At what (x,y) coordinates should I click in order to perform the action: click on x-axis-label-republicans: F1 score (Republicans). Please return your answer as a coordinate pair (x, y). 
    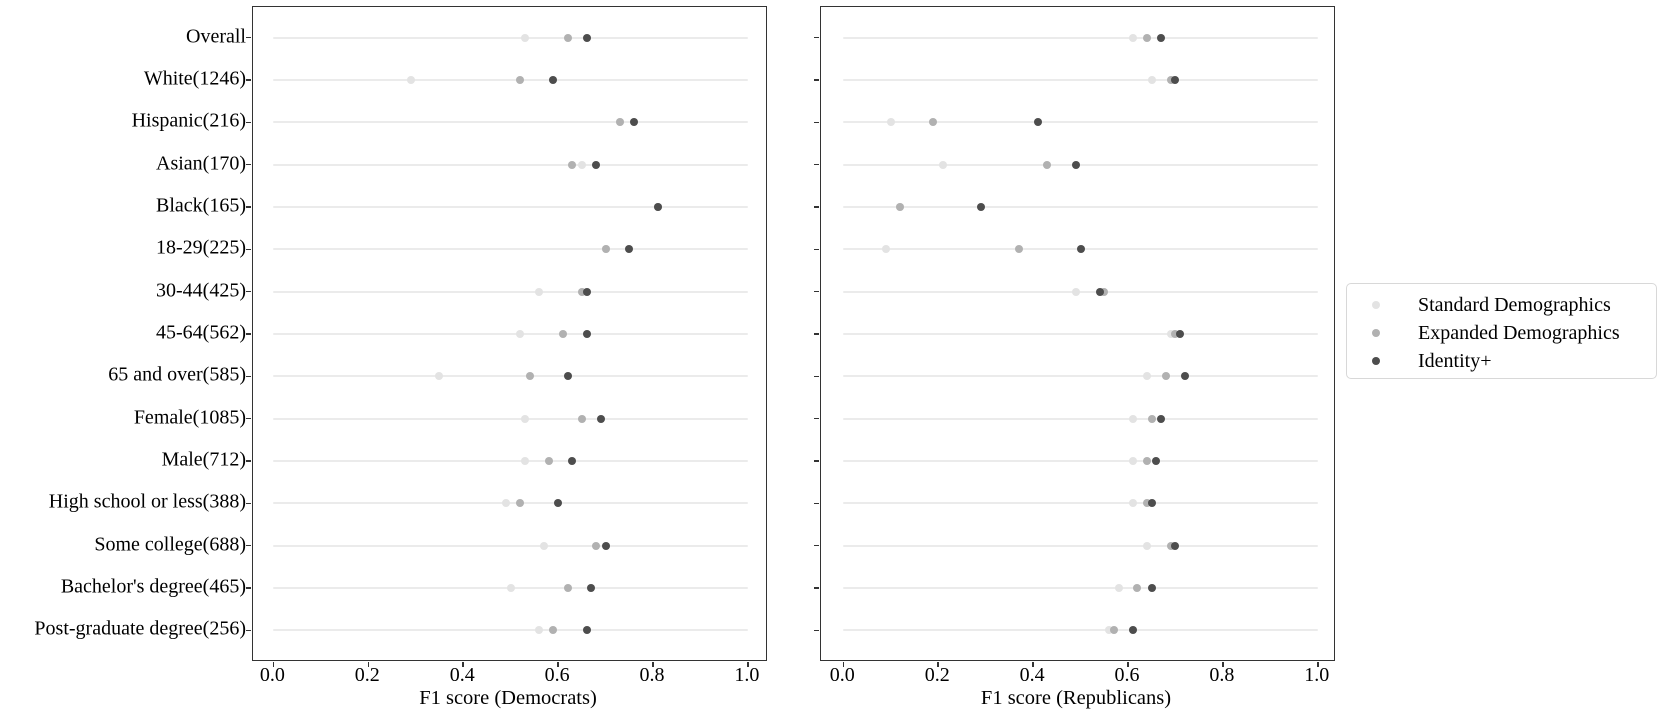
    Looking at the image, I should click on (1076, 698).